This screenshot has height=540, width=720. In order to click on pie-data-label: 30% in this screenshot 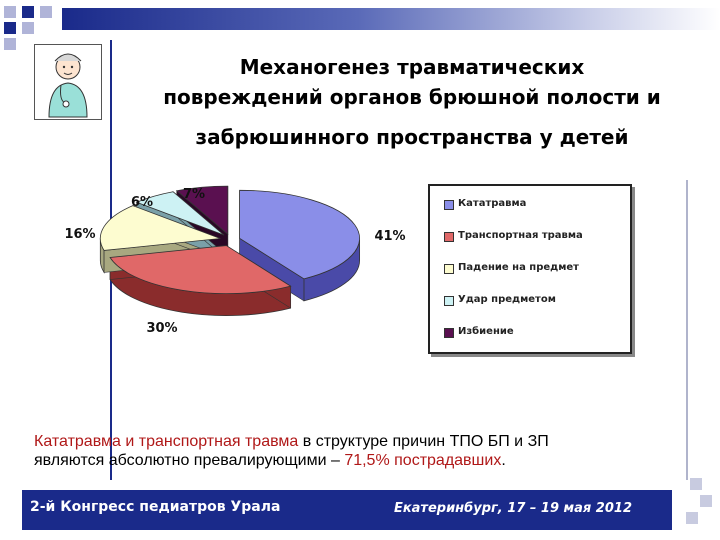, I will do `click(161, 328)`.